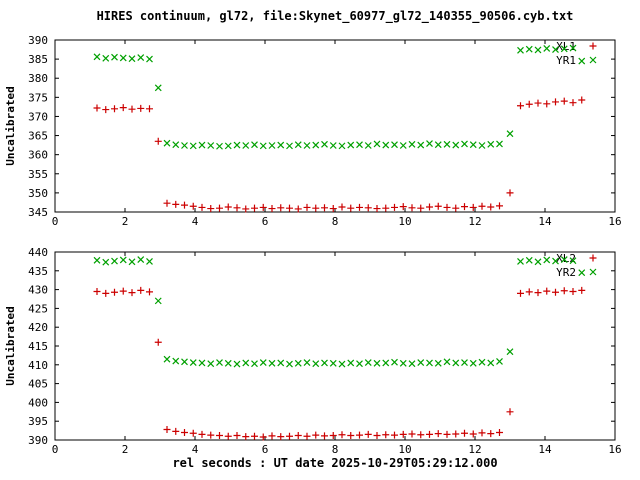 The height and width of the screenshot is (480, 640). What do you see at coordinates (10, 125) in the screenshot?
I see `y-axis-label: Uncalibrated` at bounding box center [10, 125].